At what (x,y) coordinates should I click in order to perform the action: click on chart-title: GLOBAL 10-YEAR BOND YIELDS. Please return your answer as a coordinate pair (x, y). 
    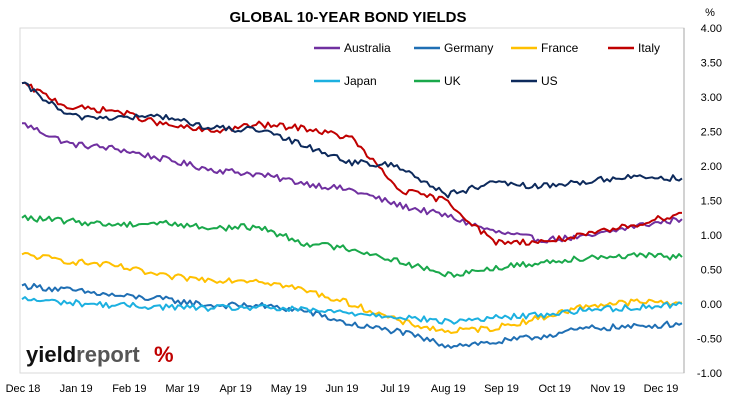
    Looking at the image, I should click on (348, 17).